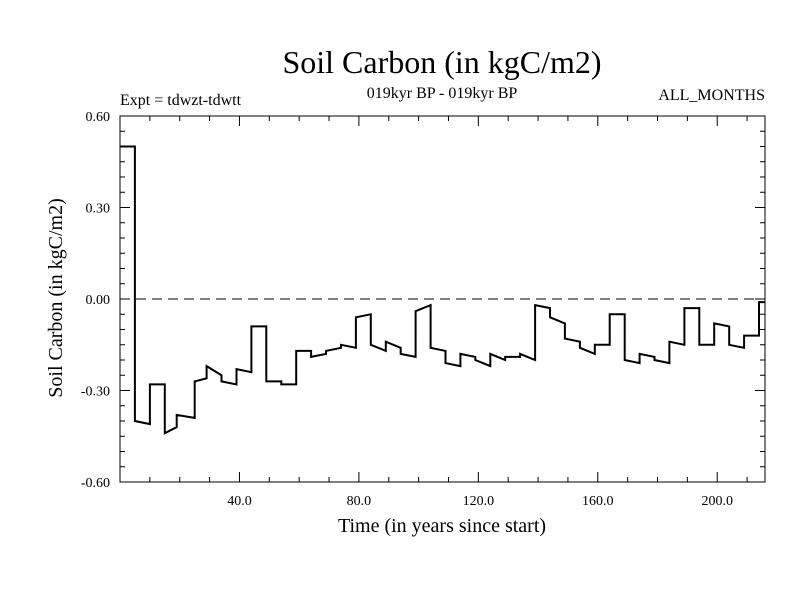  I want to click on y-tick-label: -0.30, so click(95, 392).